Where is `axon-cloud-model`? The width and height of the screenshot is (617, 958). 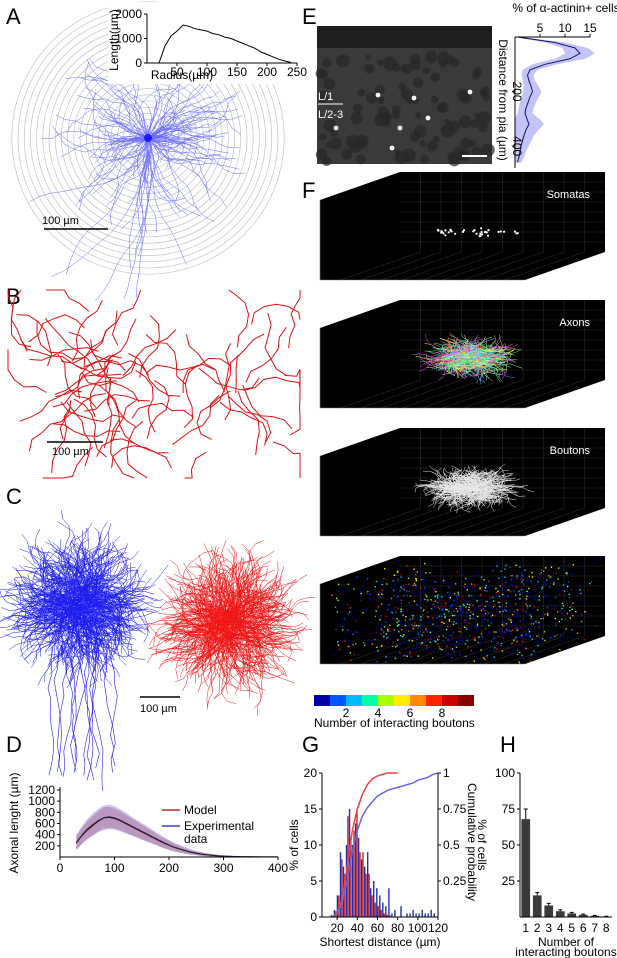
axon-cloud-model is located at coordinates (228, 628).